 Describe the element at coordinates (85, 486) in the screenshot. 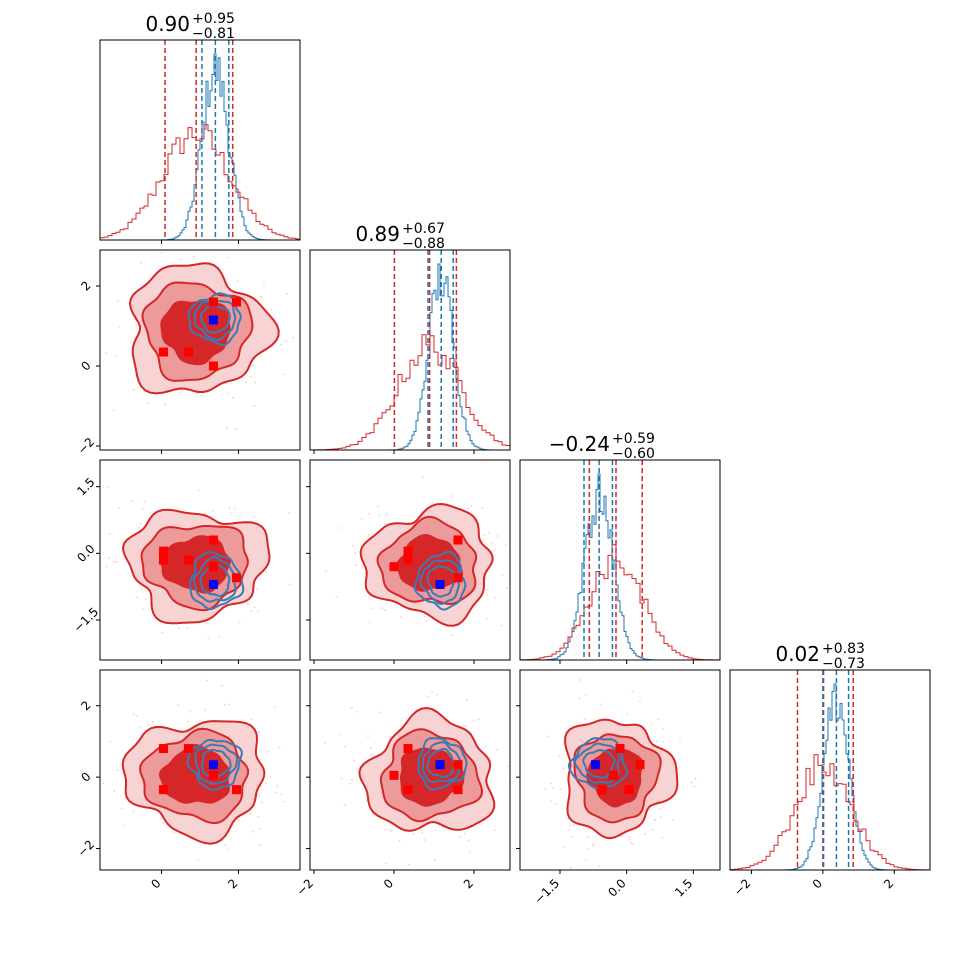

I see `y-tick-label: 1.5` at that location.